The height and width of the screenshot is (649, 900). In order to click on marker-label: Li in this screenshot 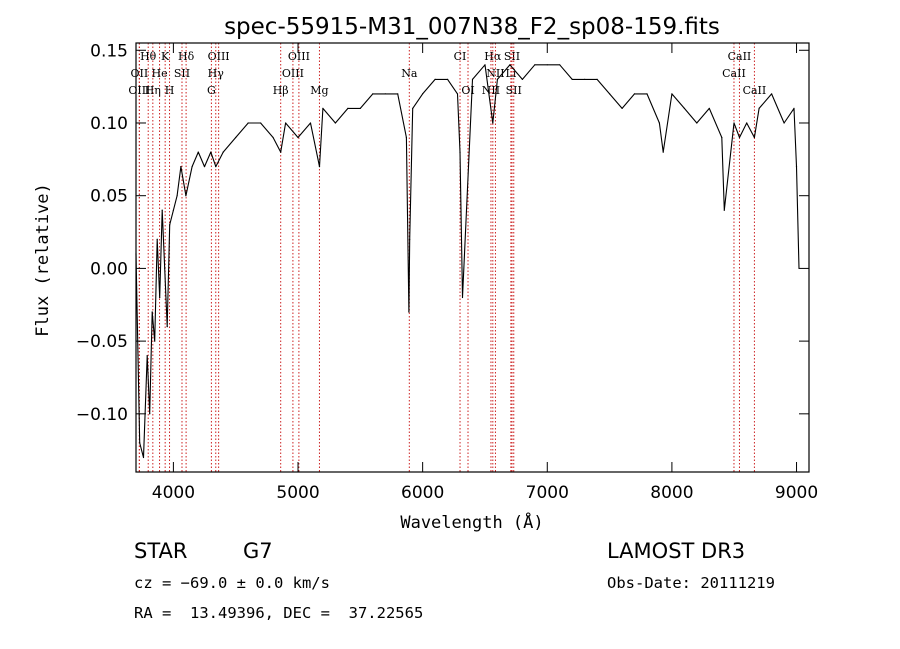, I will do `click(510, 73)`.